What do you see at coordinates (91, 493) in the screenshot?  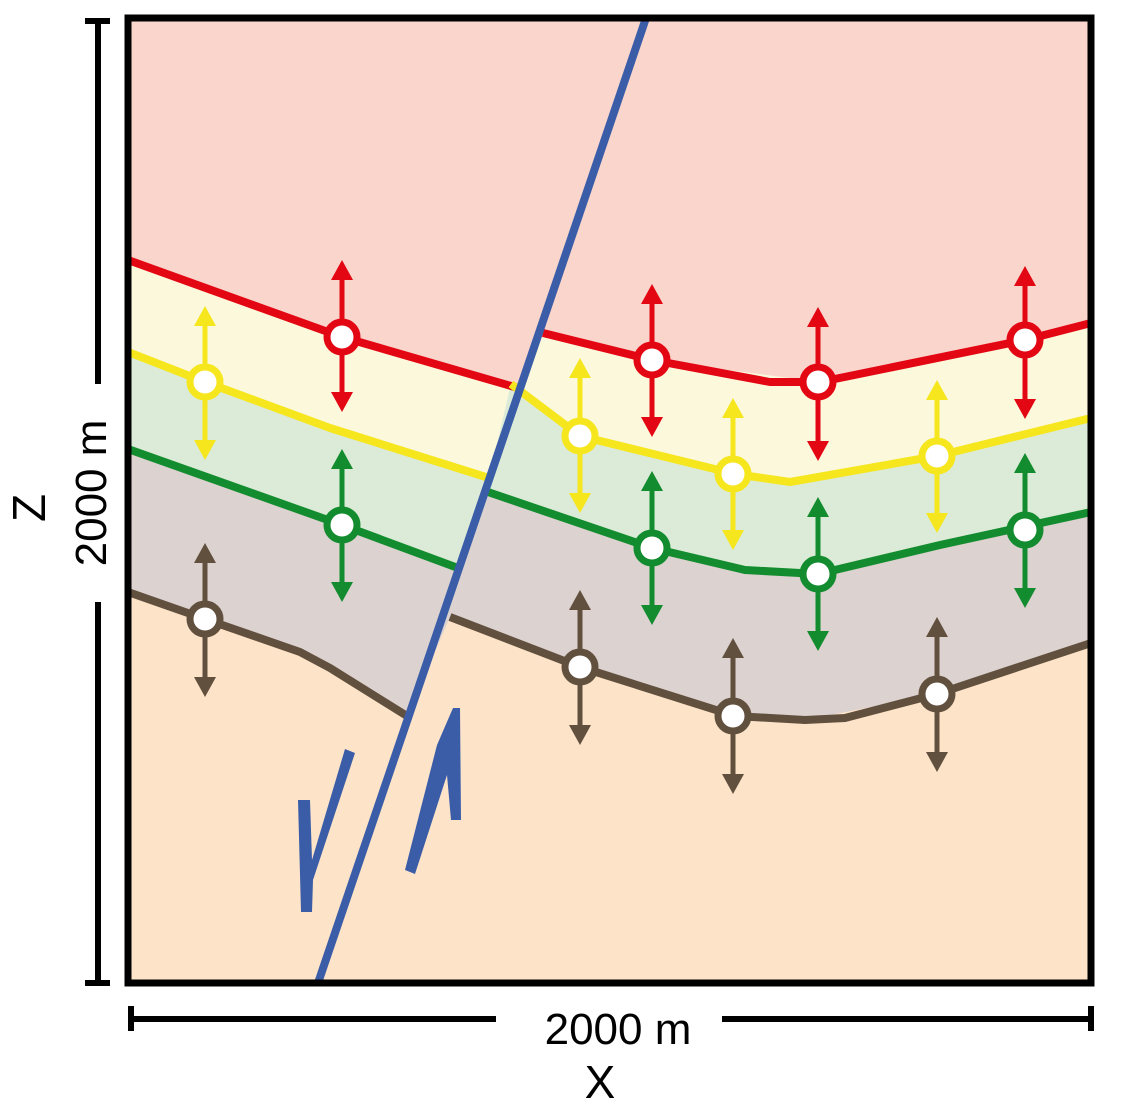 I see `z-extent-label: 2000 m` at bounding box center [91, 493].